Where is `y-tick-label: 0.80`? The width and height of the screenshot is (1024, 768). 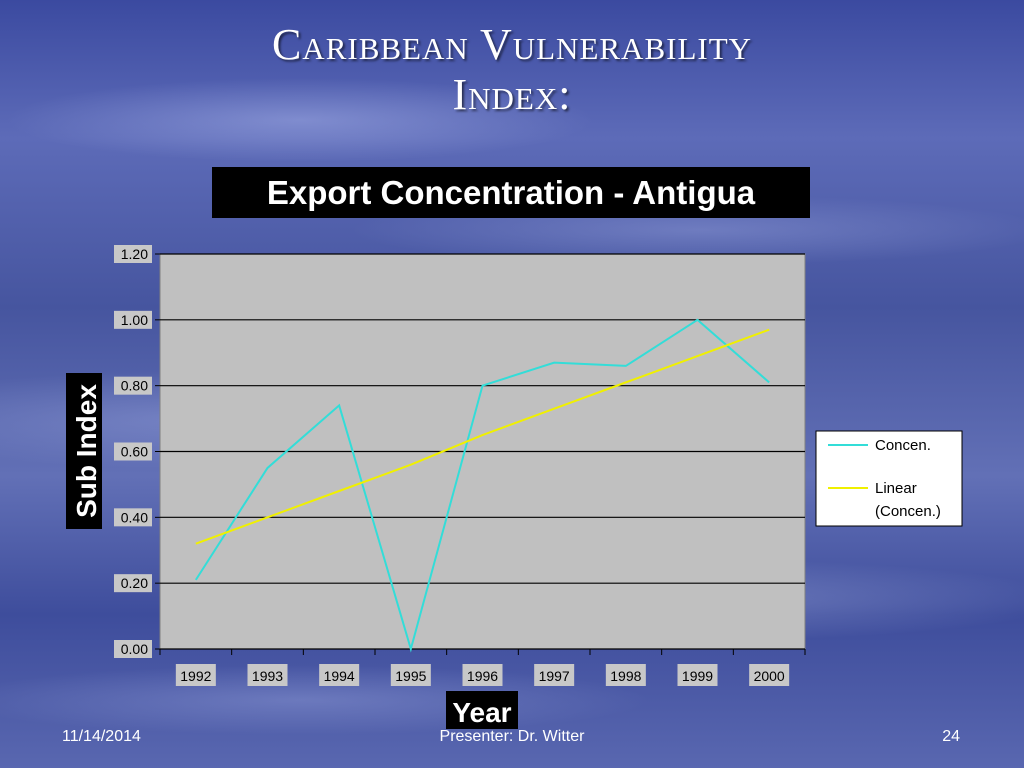 y-tick-label: 0.80 is located at coordinates (134, 386).